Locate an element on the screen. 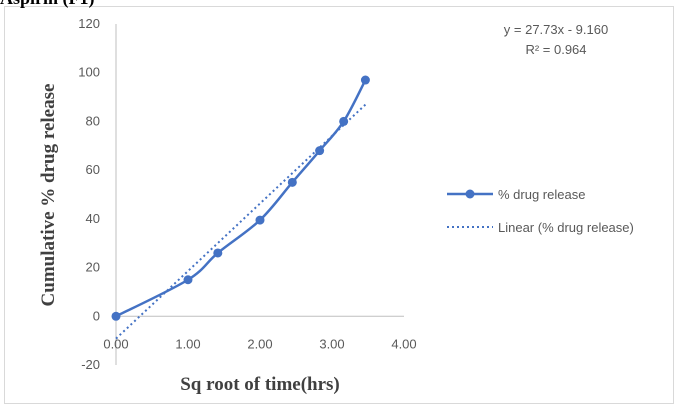  trendline-equation: y = 27.73x - 9.160 is located at coordinates (556, 29).